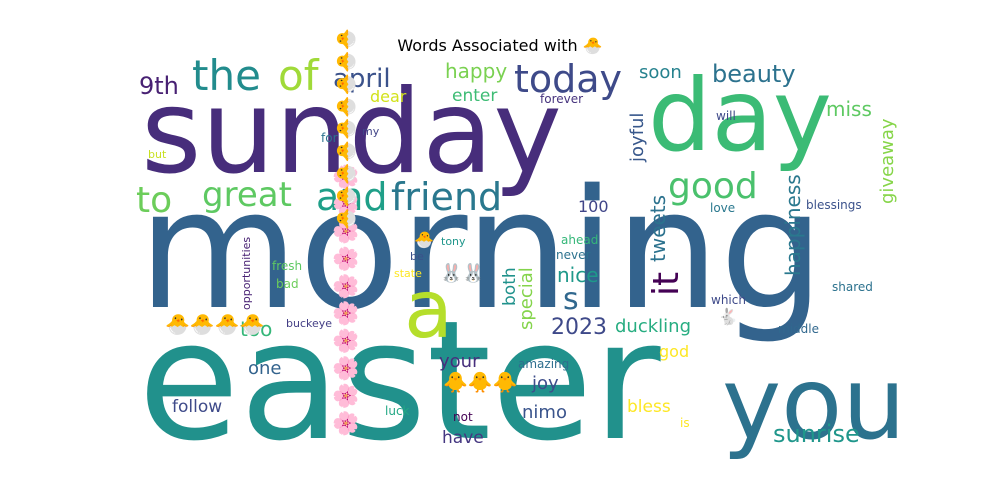  Describe the element at coordinates (740, 115) in the screenshot. I see `word-3: day` at that location.